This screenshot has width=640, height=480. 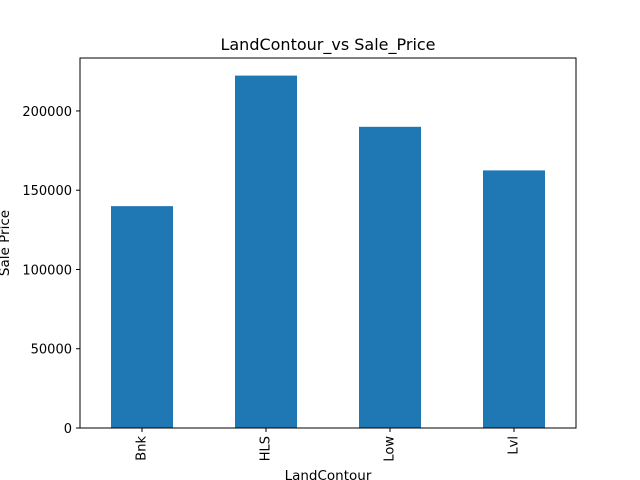 I want to click on chart-title: LandContour_vs Sale_Price, so click(x=327, y=45).